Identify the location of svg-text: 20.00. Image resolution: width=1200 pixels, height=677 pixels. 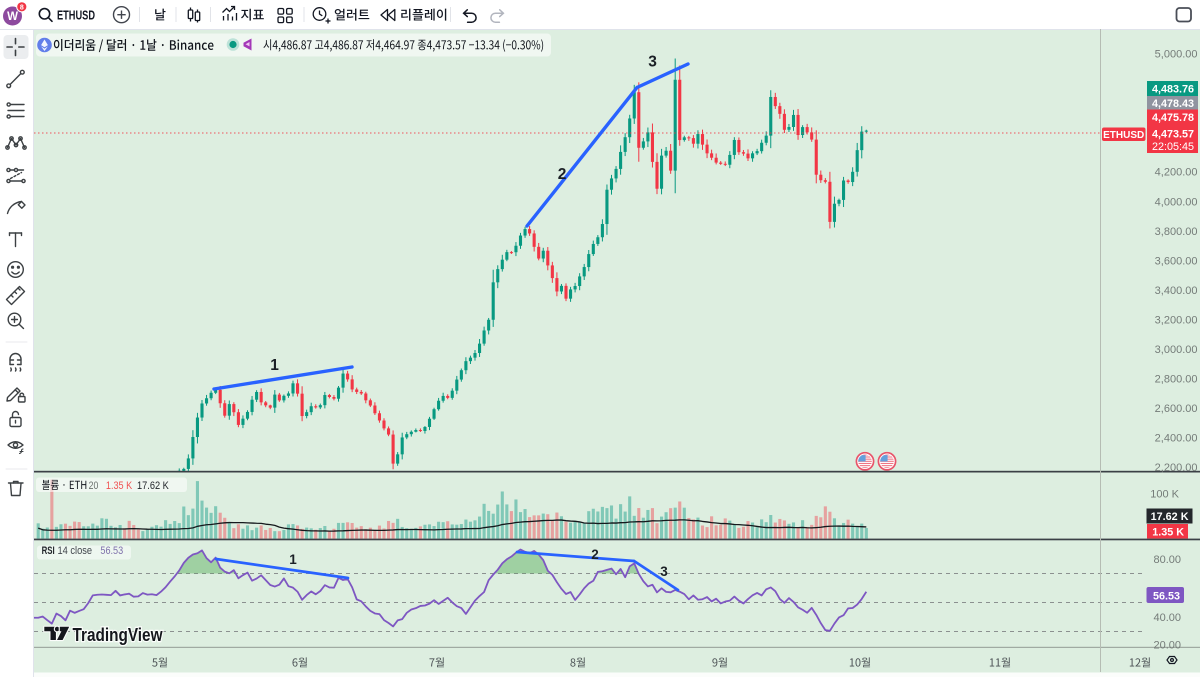
(1167, 646).